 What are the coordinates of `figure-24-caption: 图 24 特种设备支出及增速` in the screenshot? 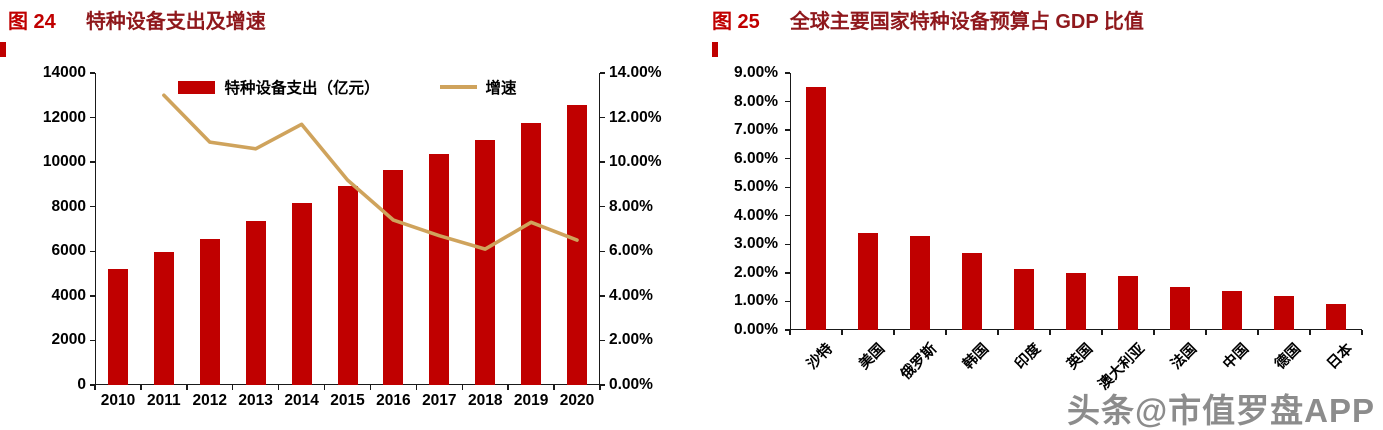 It's located at (137, 19).